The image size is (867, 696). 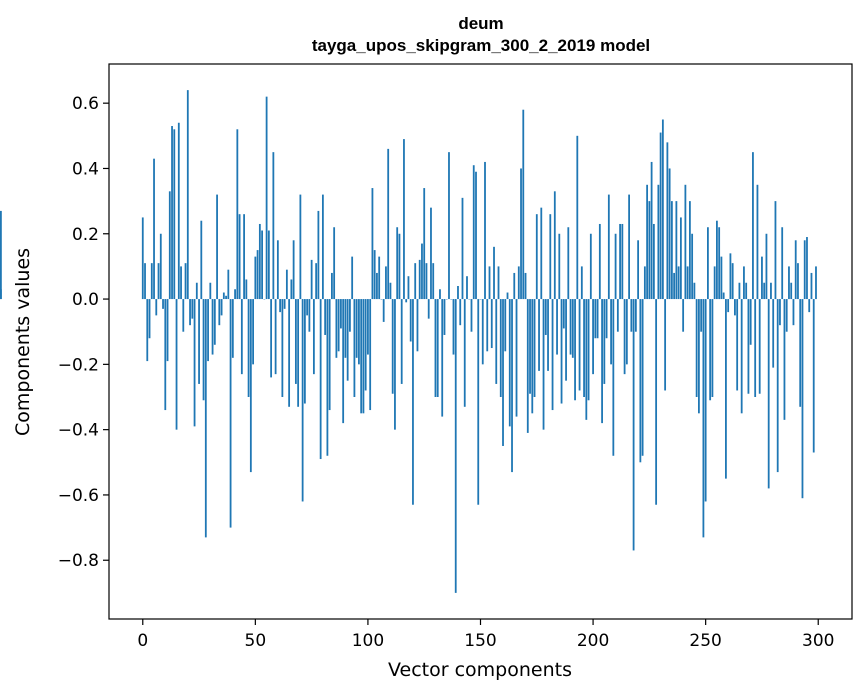 What do you see at coordinates (480, 23) in the screenshot?
I see `chart-title: deum` at bounding box center [480, 23].